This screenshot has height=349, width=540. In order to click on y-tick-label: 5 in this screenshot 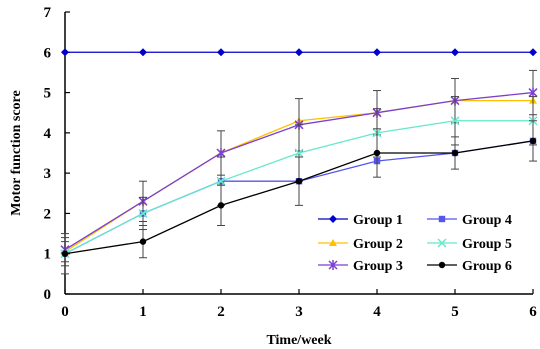, I will do `click(48, 94)`.